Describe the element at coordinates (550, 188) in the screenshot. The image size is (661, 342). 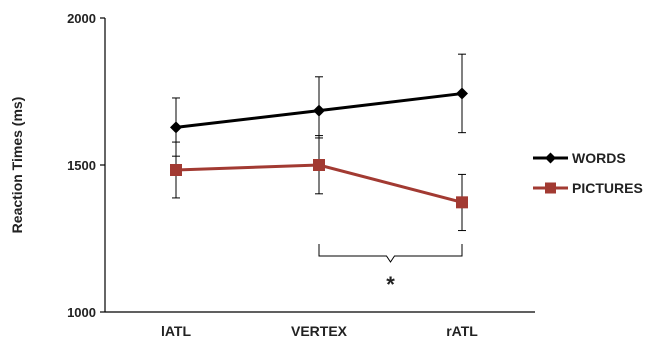
I see `legend-pictures-marker` at that location.